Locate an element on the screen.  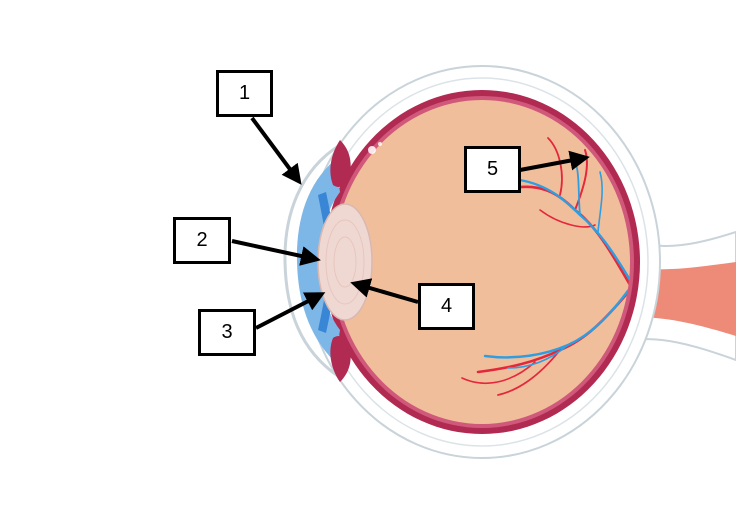
cornea is located at coordinates (312, 260).